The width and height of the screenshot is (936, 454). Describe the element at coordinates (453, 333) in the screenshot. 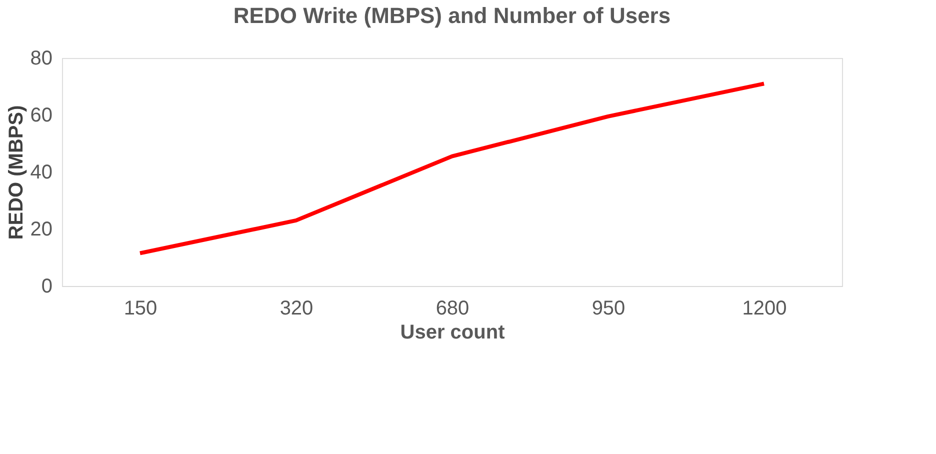

I see `x-axis-title: User count` at that location.